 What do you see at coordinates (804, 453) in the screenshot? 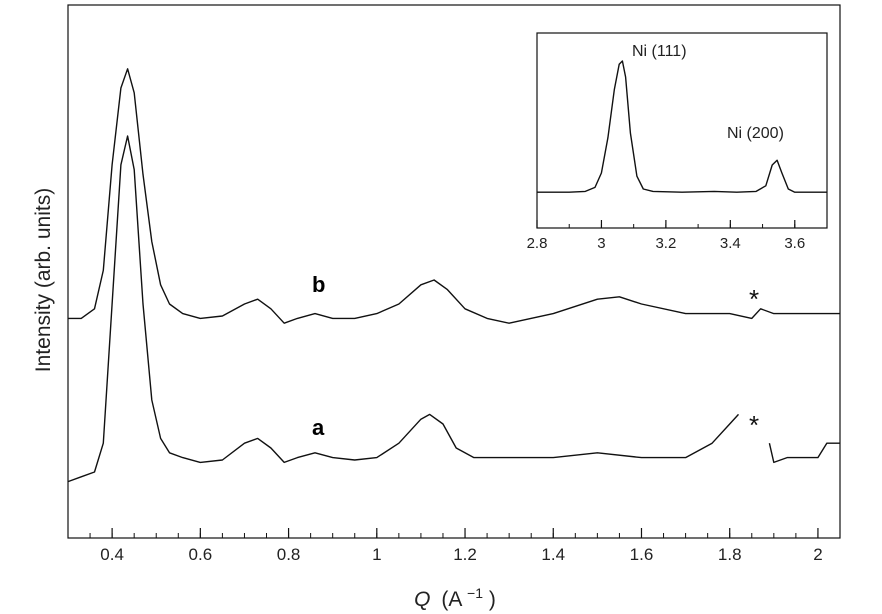
I see `series-line-a` at bounding box center [804, 453].